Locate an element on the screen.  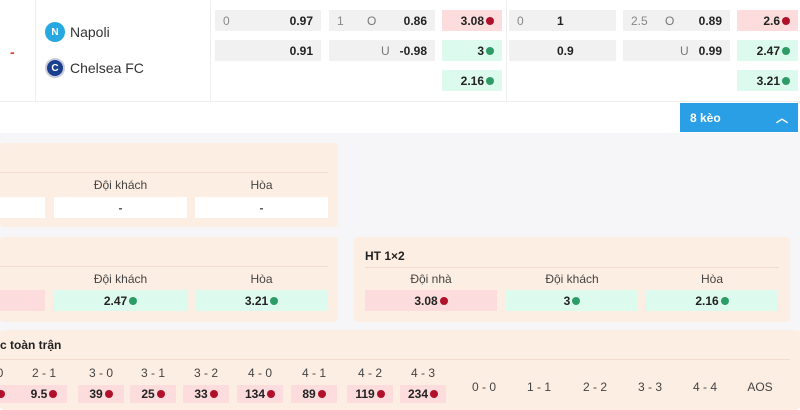
odds-value: 2.47 is located at coordinates (115, 300).